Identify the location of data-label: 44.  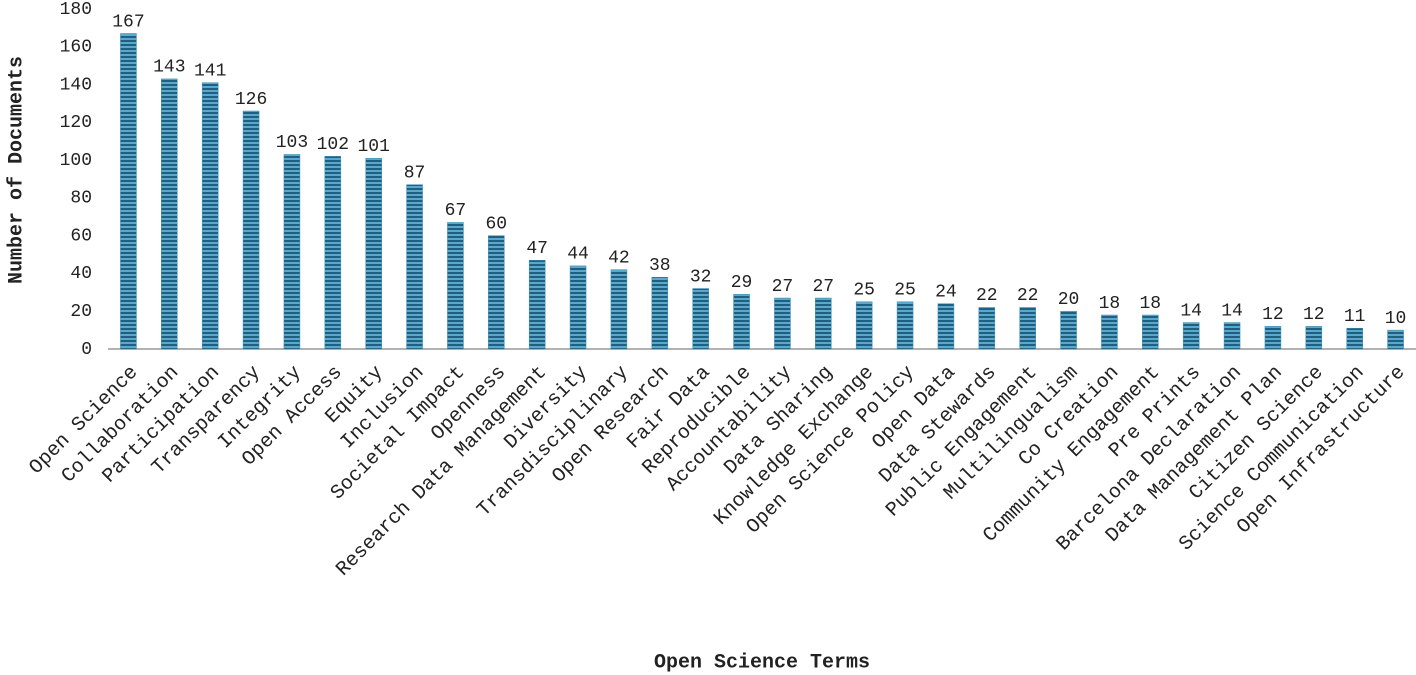
(578, 255).